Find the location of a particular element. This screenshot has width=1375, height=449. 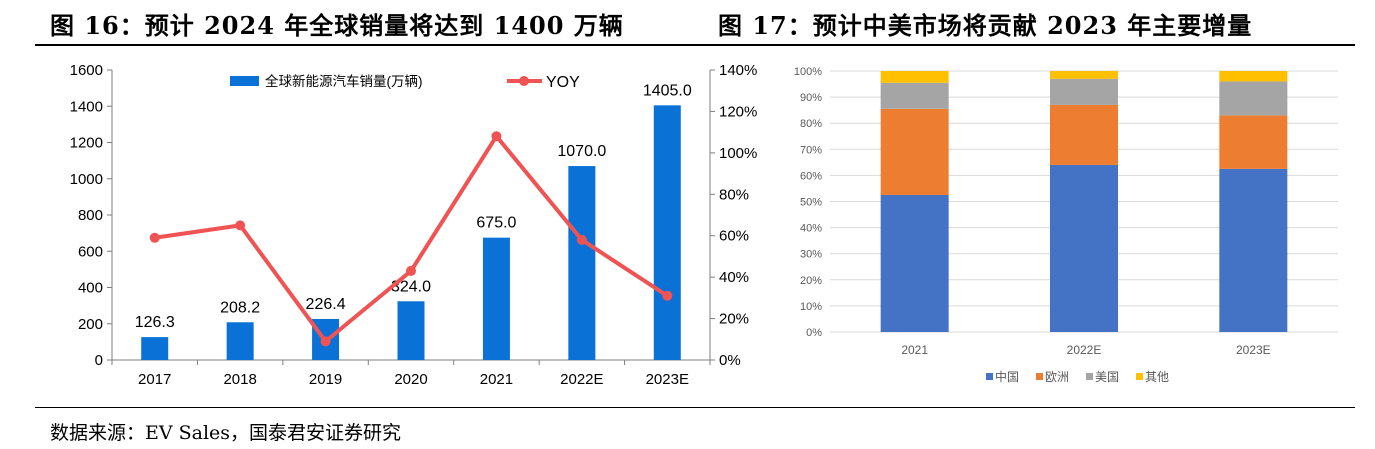

x-tick-label: 2019 is located at coordinates (325, 379).